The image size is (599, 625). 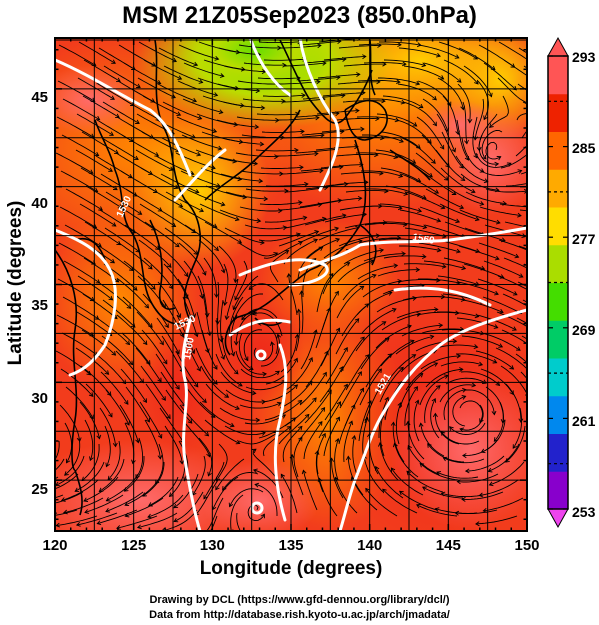 What do you see at coordinates (448, 545) in the screenshot?
I see `x-tick-label: 145` at bounding box center [448, 545].